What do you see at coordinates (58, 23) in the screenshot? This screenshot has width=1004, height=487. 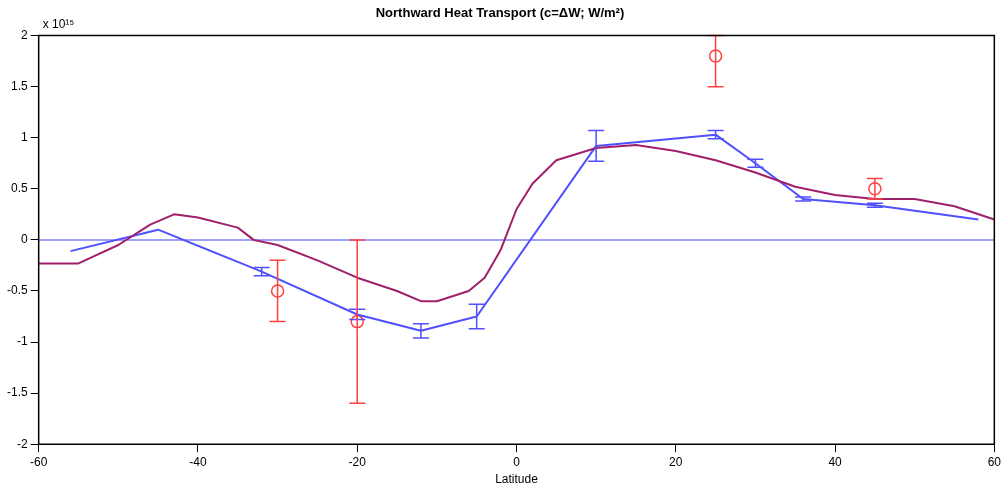 I see `text: x 10¹⁵` at bounding box center [58, 23].